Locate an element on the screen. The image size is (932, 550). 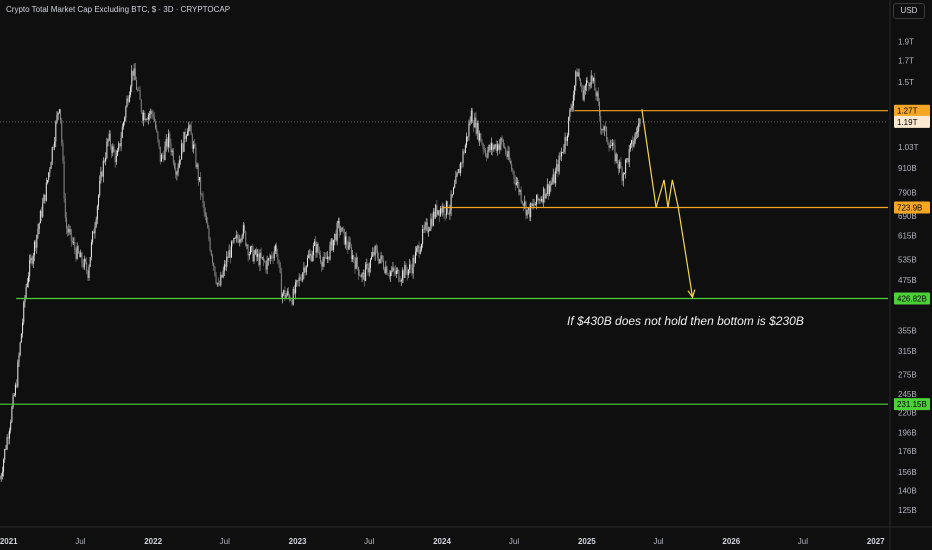
level-price-label: 231.15B is located at coordinates (912, 404).